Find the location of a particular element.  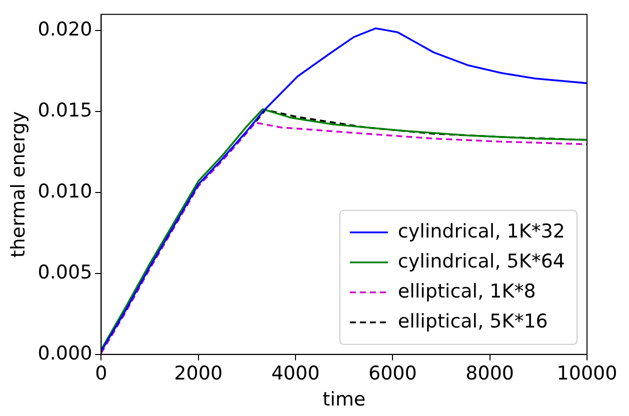

y-tick-label: 0.005 is located at coordinates (65, 272).